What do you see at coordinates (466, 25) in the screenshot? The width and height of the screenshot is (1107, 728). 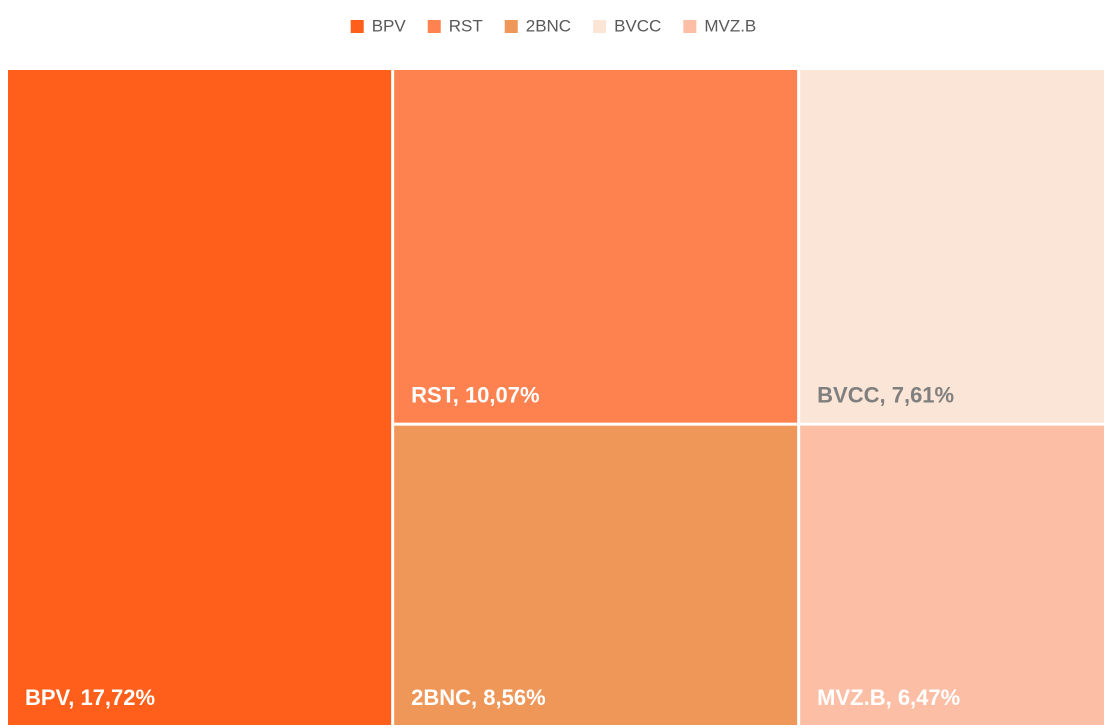 I see `legend-label: RST` at bounding box center [466, 25].